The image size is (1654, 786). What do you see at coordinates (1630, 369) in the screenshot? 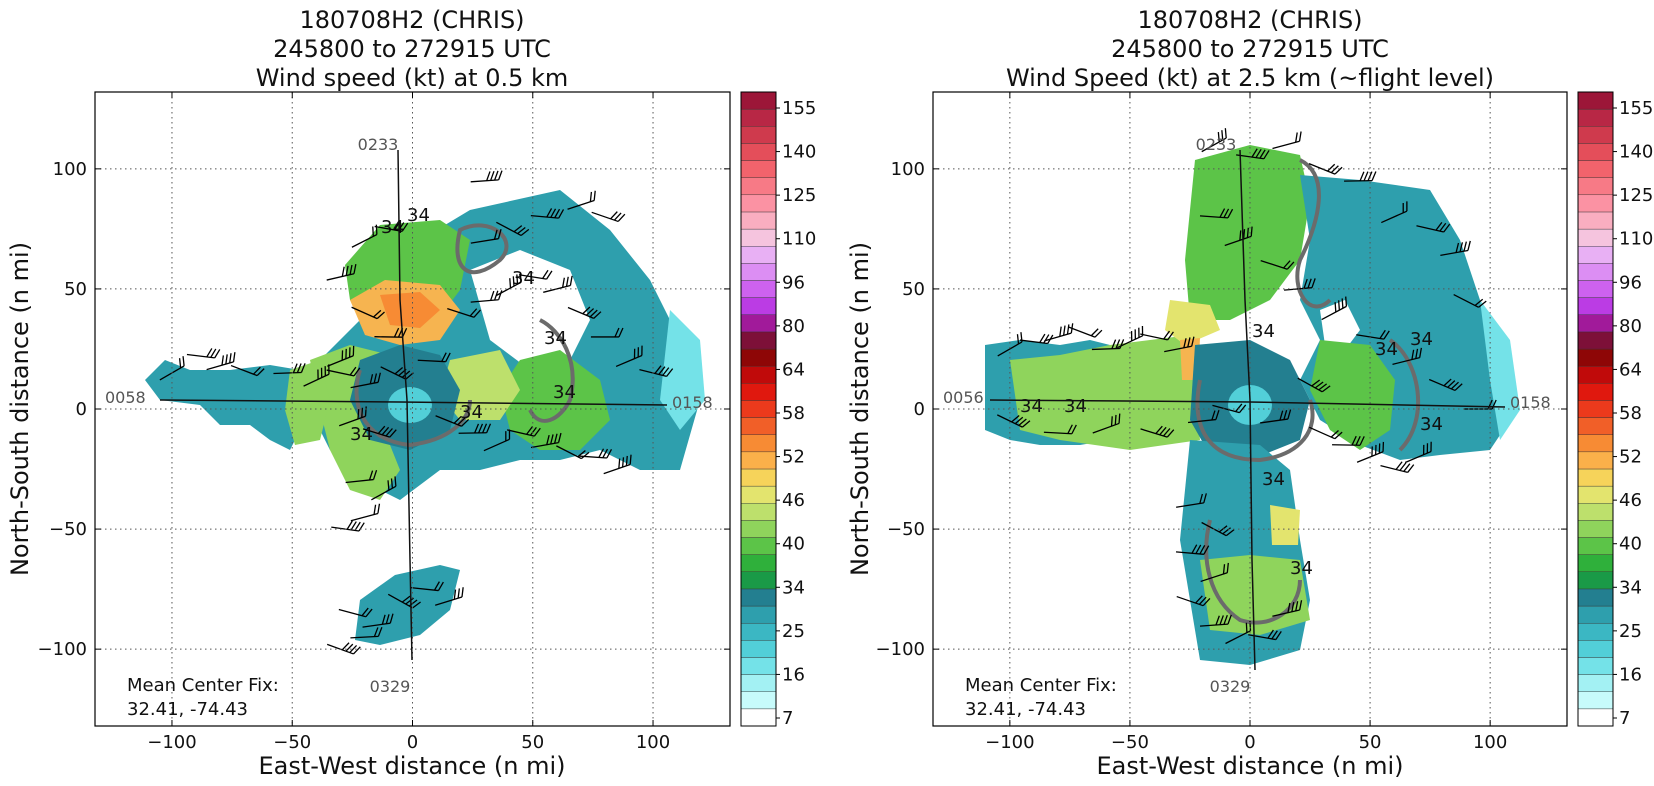
I see `chart-1-colorbar-tick-label: 64` at bounding box center [1630, 369].